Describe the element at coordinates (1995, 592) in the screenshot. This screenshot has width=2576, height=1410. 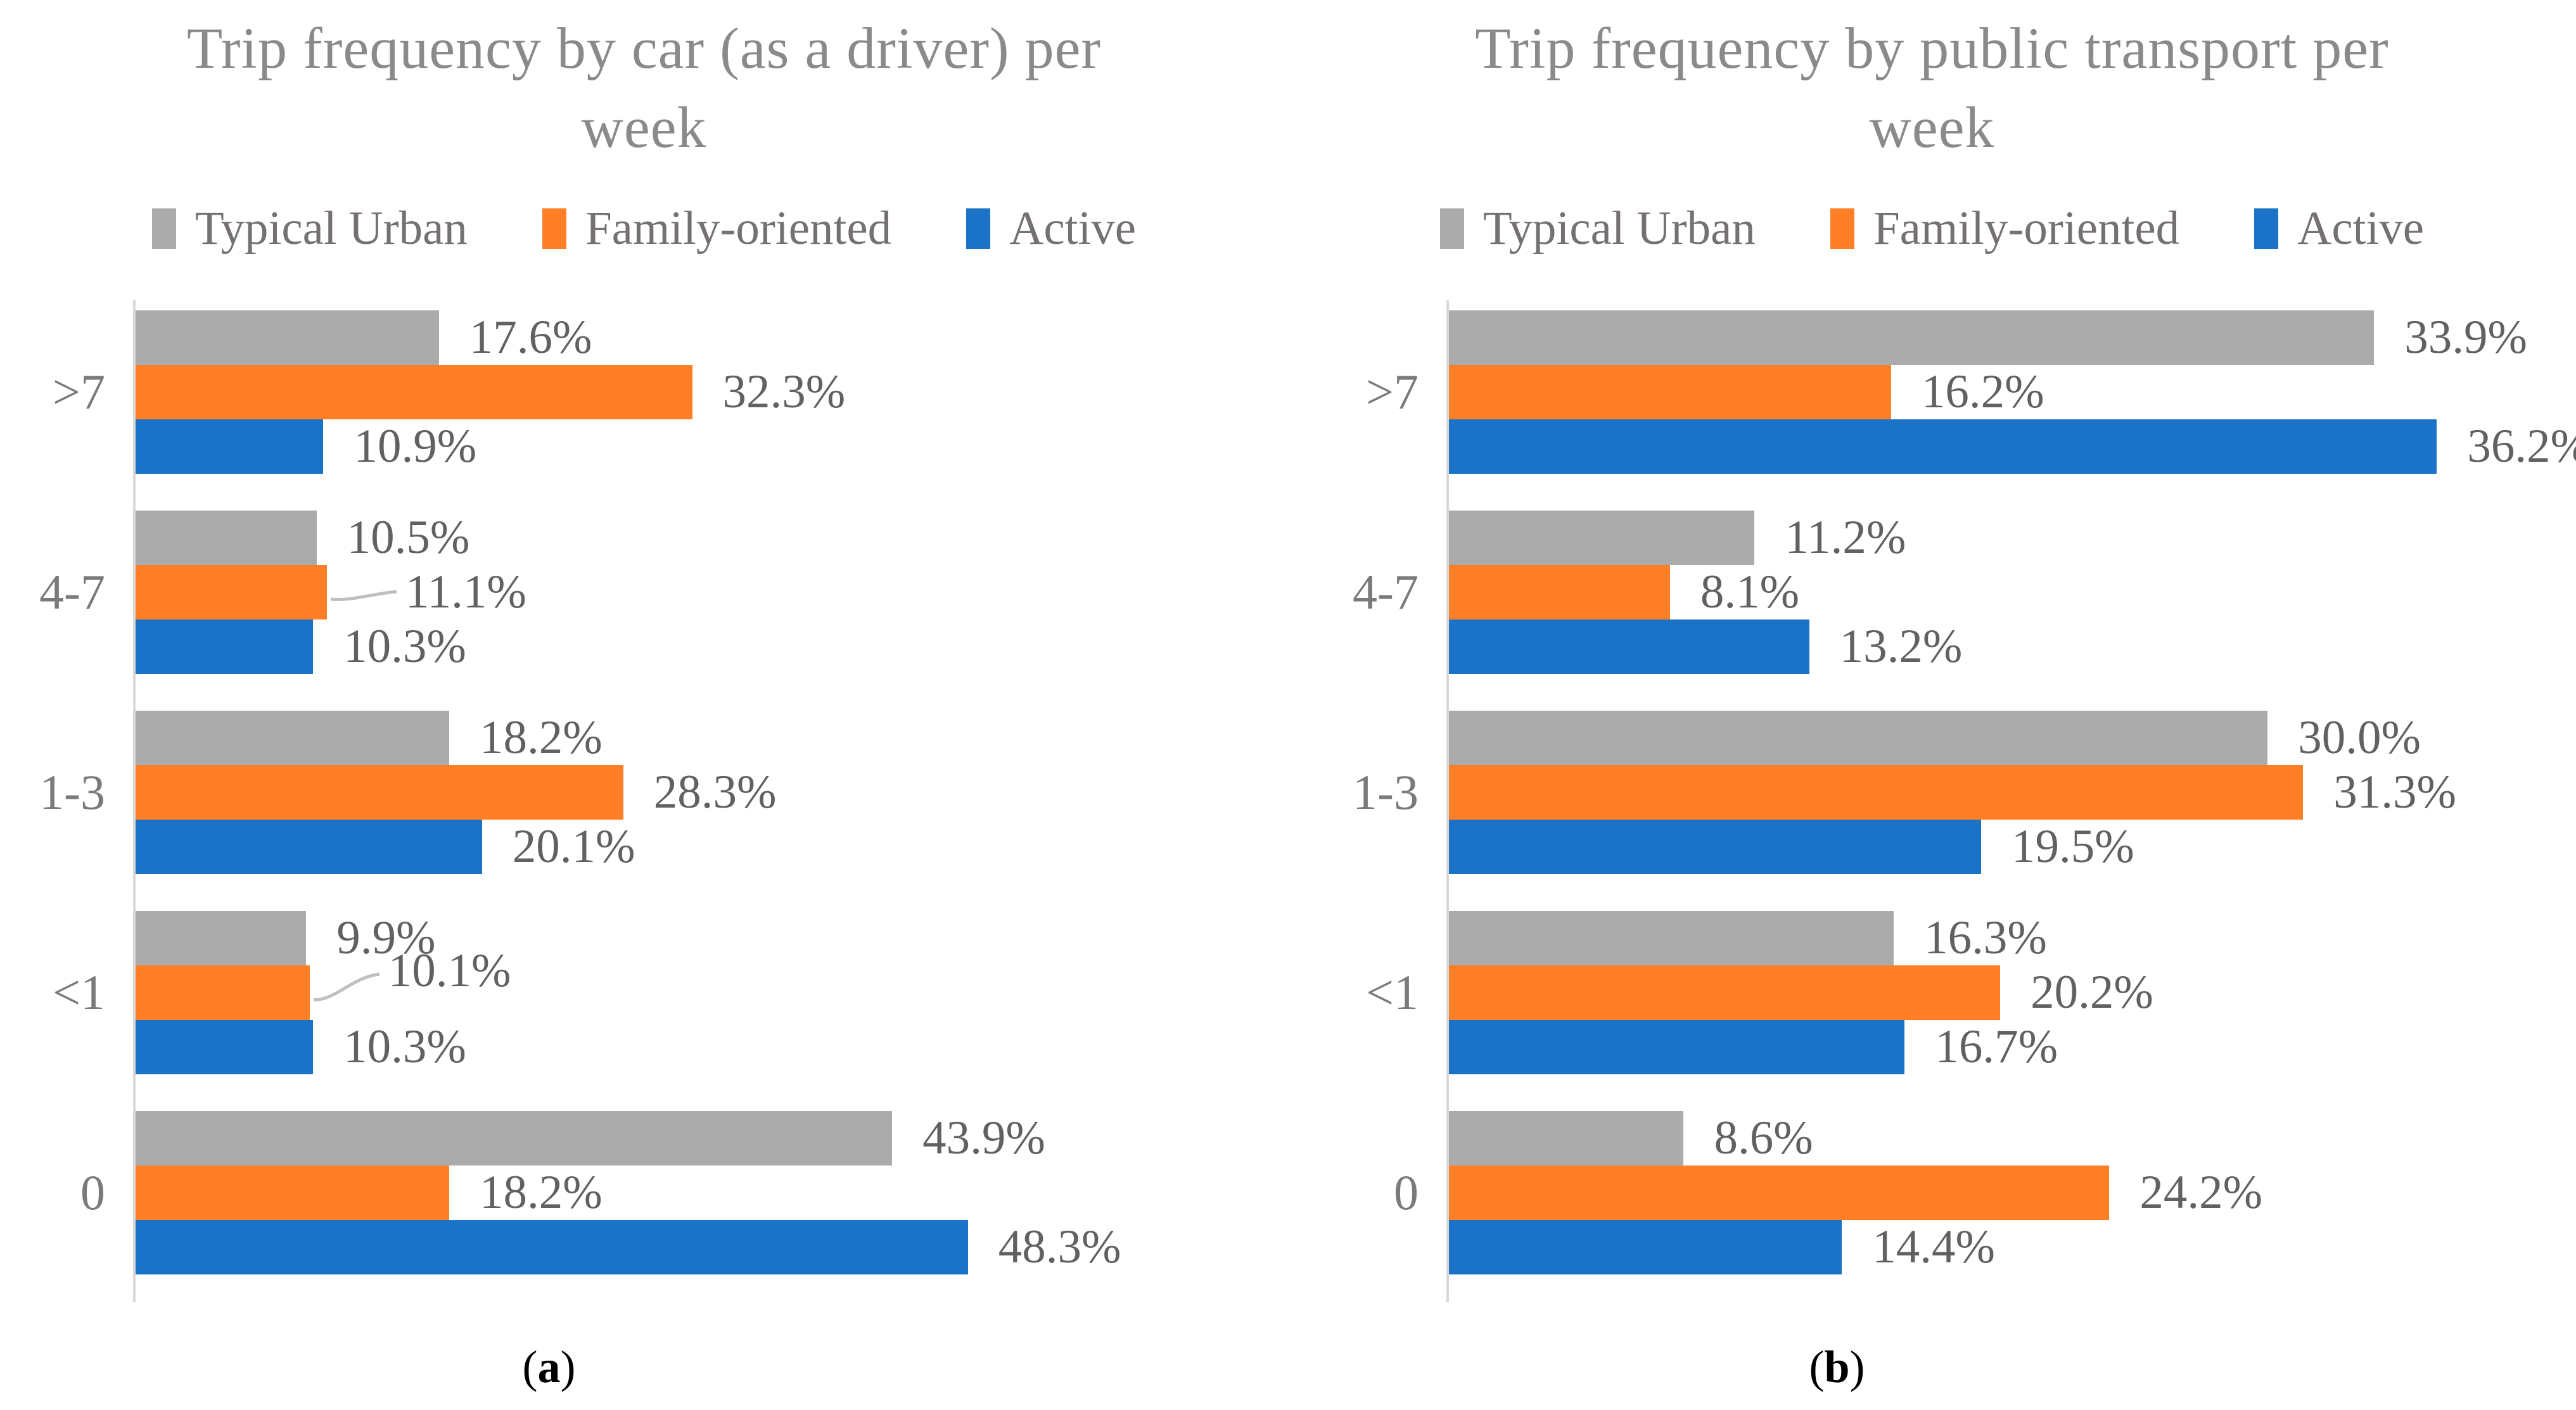
I see `bar-row-family-oriented-4-7: 8.1%` at that location.